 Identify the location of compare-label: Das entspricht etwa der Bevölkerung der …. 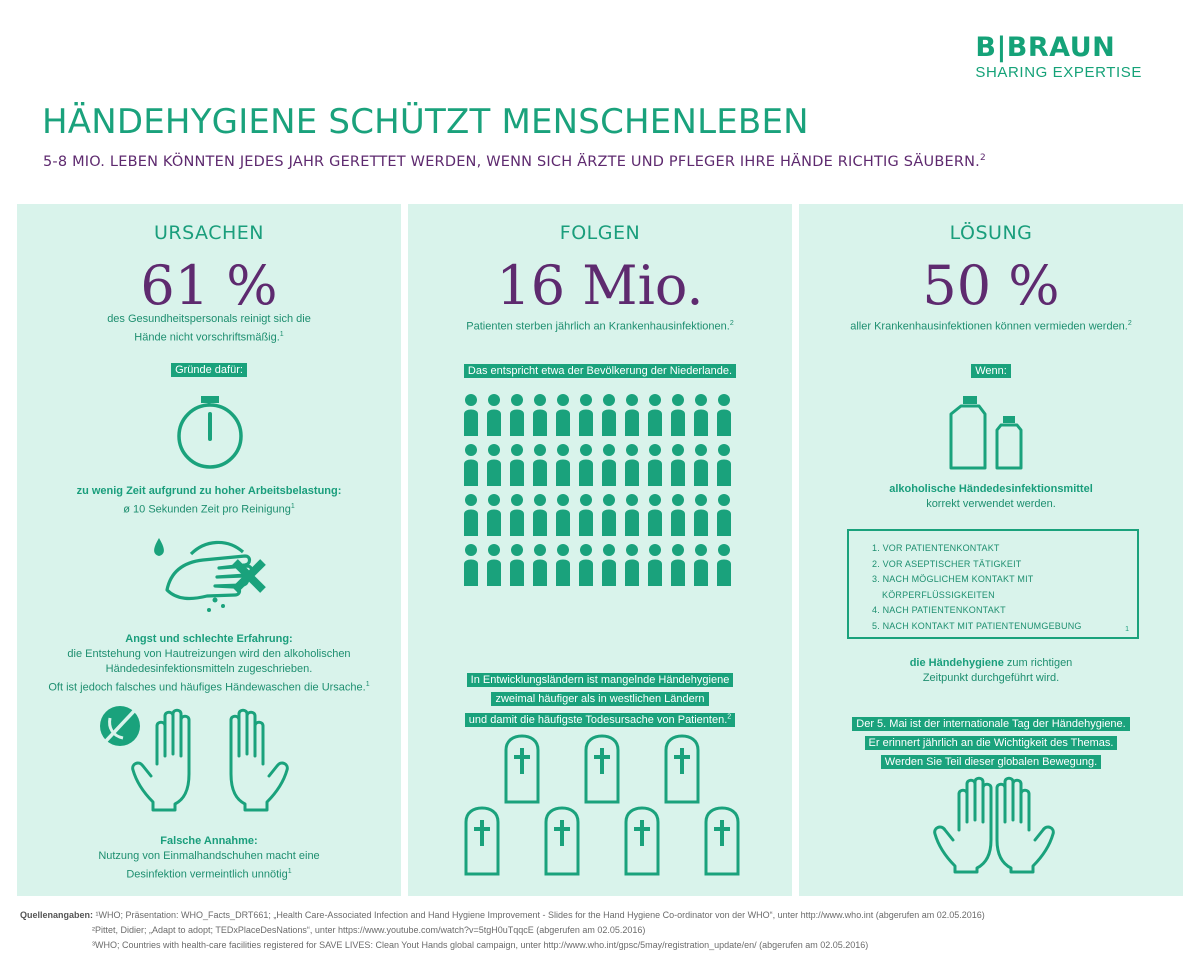
(600, 370).